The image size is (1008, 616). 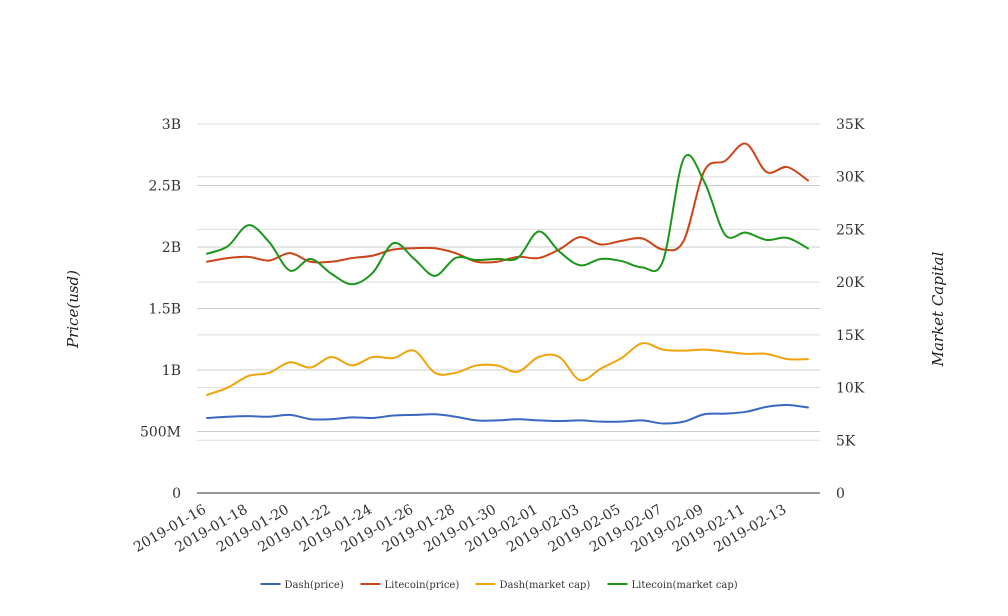 What do you see at coordinates (507, 414) in the screenshot?
I see `series-line-dash-price` at bounding box center [507, 414].